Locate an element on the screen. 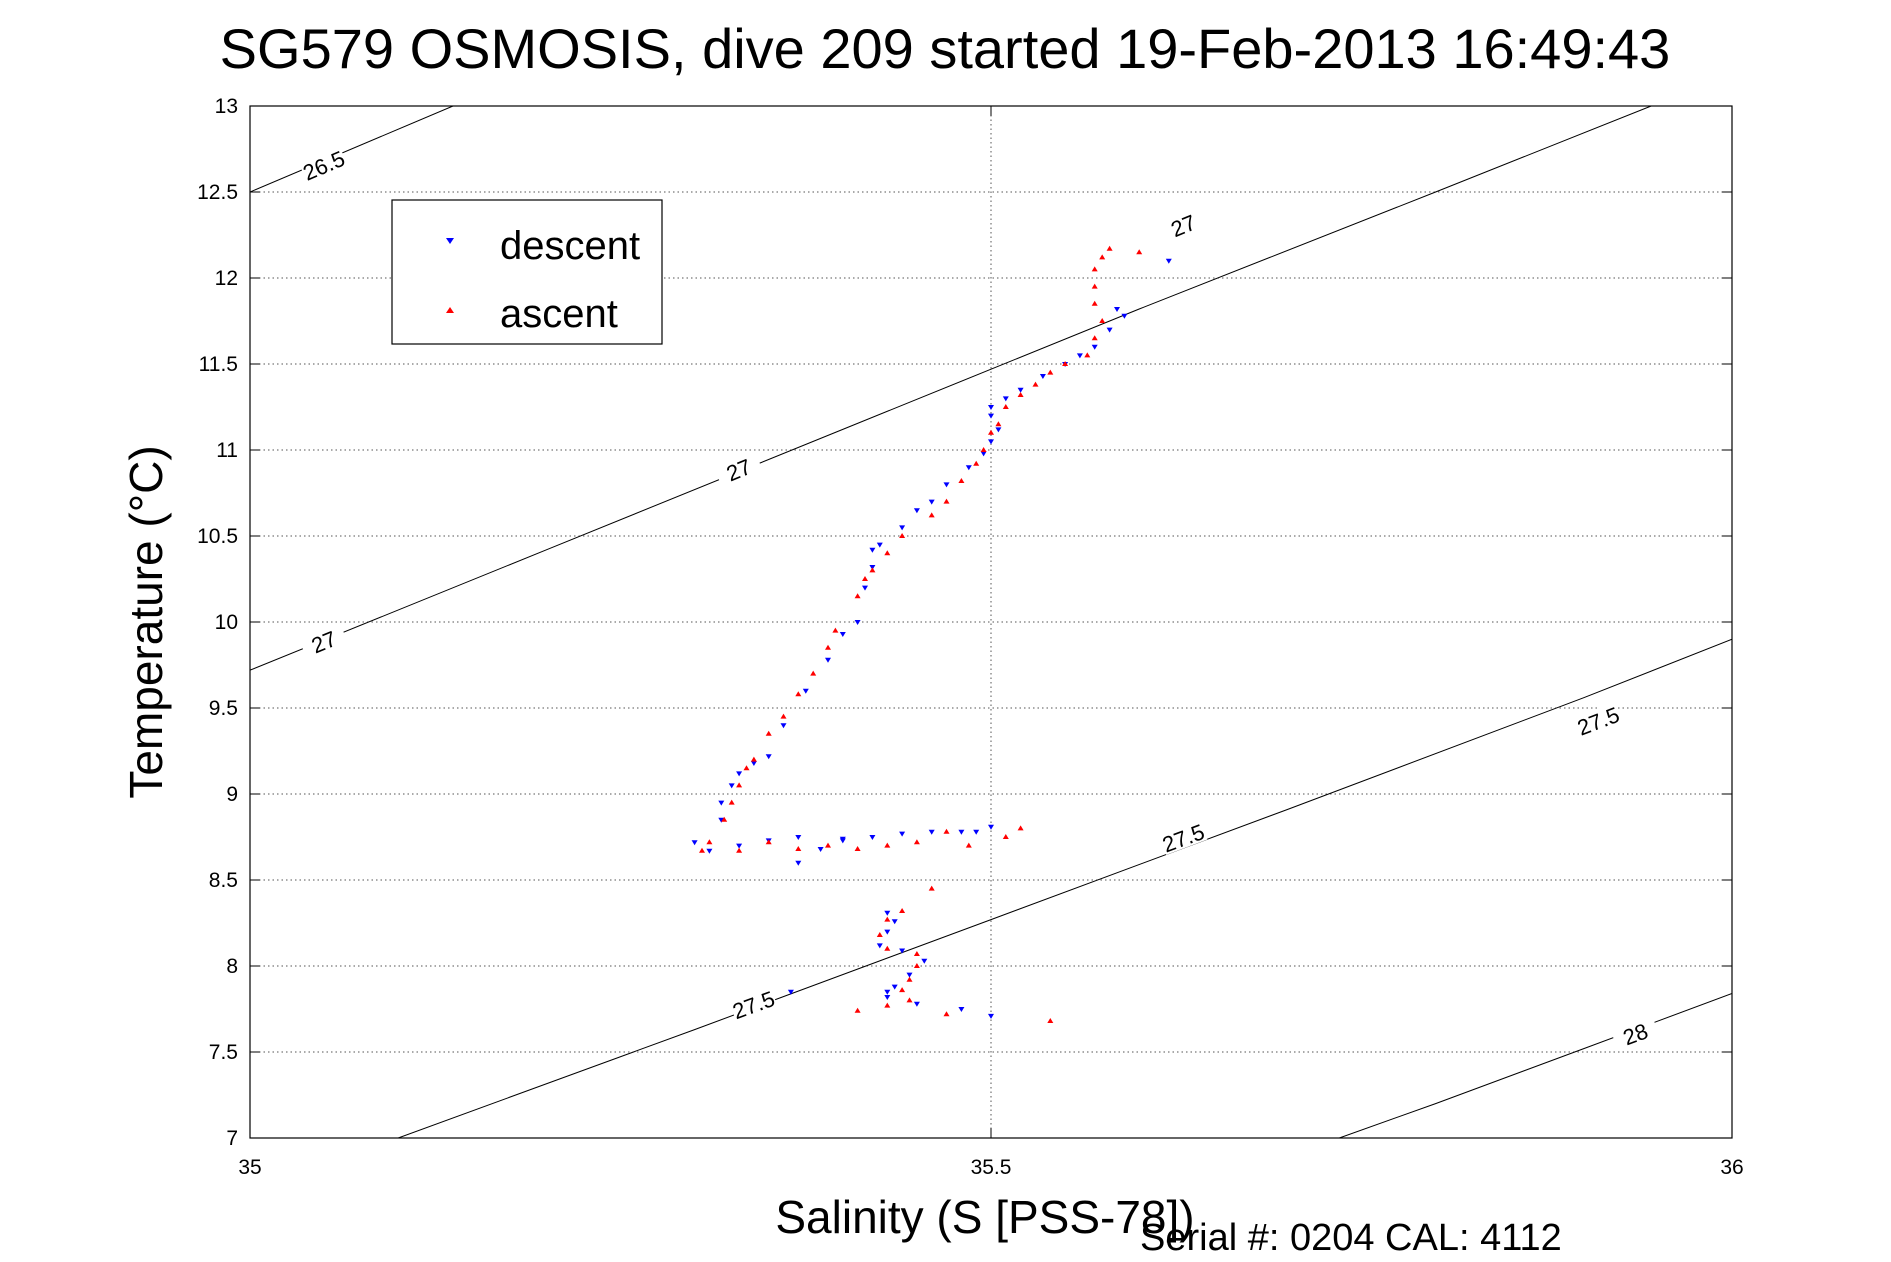  y-axis-label: Temperature (°C) is located at coordinates (146, 621).